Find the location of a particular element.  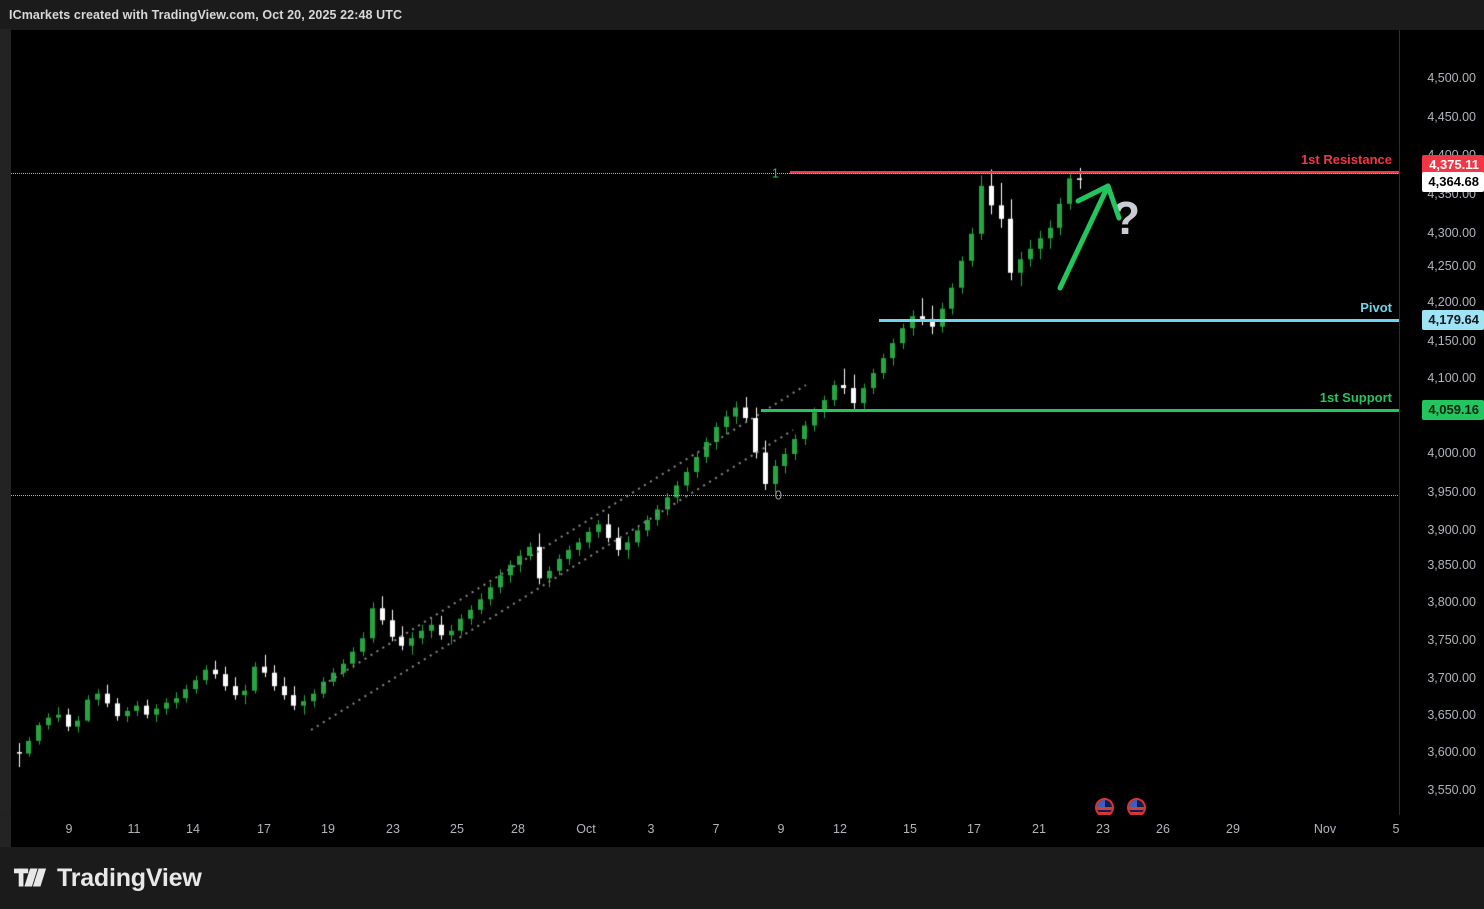

price-axis-tick: 3,950.00 is located at coordinates (1451, 492).